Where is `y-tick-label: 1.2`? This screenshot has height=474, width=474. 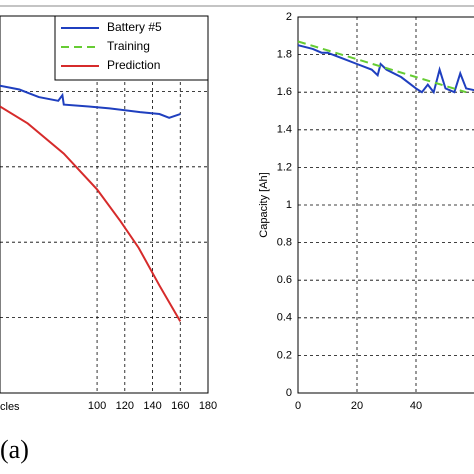
y-tick-label: 1.2 is located at coordinates (284, 167).